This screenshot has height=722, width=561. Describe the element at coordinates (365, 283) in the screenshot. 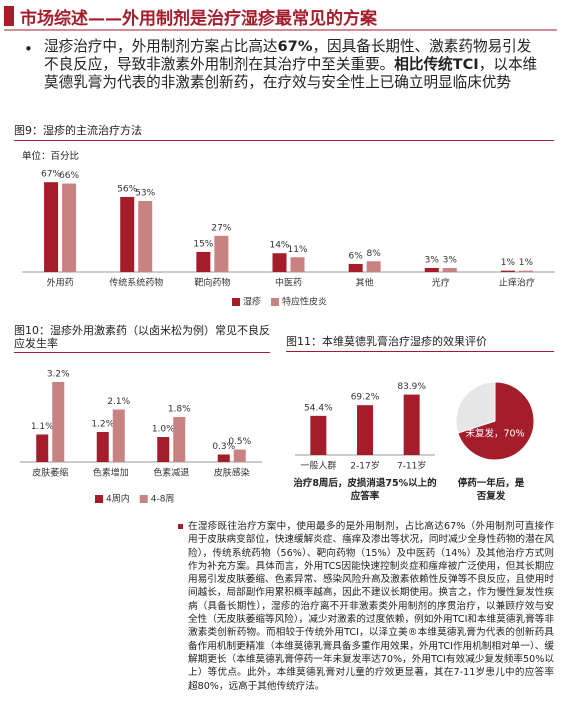

I see `x-tick-label: 其他` at that location.